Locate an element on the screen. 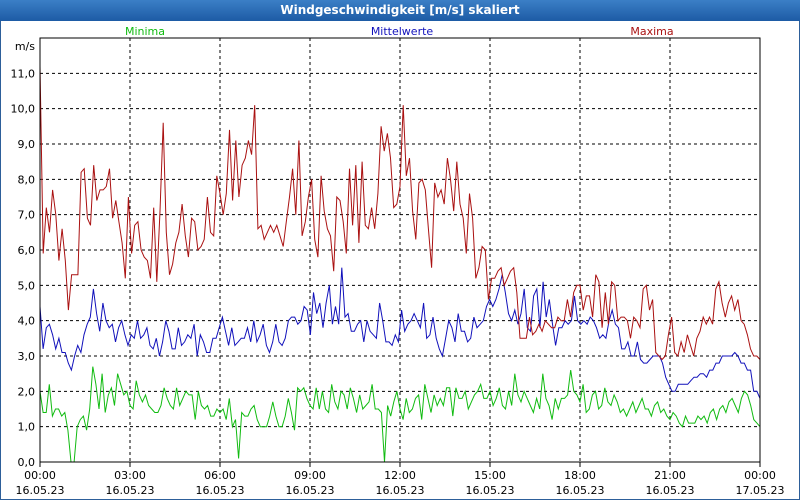 Image resolution: width=800 pixels, height=500 pixels. x-tick-time: 18:00 is located at coordinates (580, 475).